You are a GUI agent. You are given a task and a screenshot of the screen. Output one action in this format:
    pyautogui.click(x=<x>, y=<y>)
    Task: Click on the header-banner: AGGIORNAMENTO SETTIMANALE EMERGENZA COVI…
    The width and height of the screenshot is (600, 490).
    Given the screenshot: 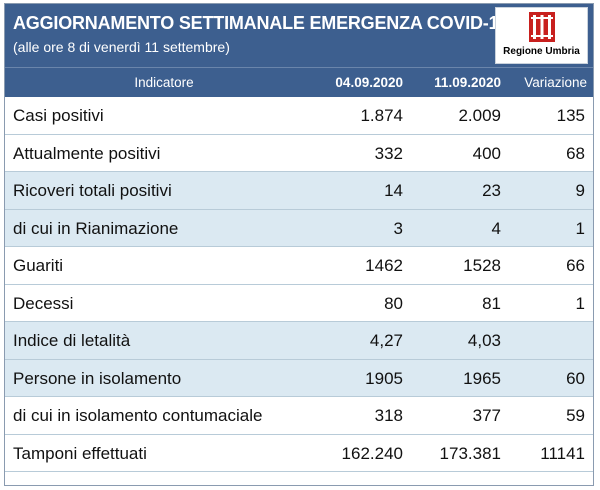 What is the action you would take?
    pyautogui.click(x=299, y=35)
    